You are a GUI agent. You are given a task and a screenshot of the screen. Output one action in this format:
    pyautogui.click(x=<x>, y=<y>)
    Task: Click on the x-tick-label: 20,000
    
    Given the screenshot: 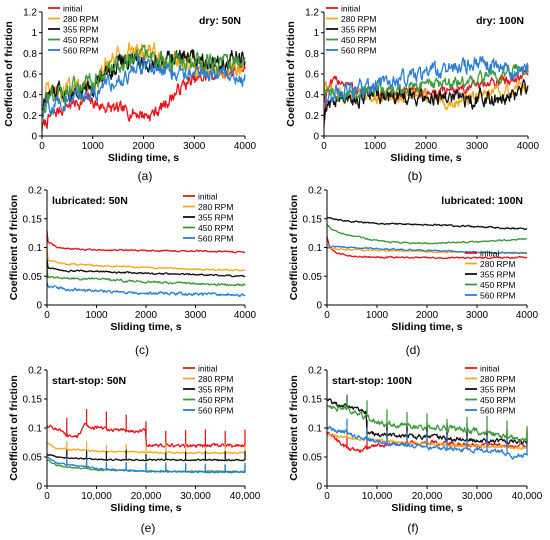 What is the action you would take?
    pyautogui.click(x=427, y=496)
    